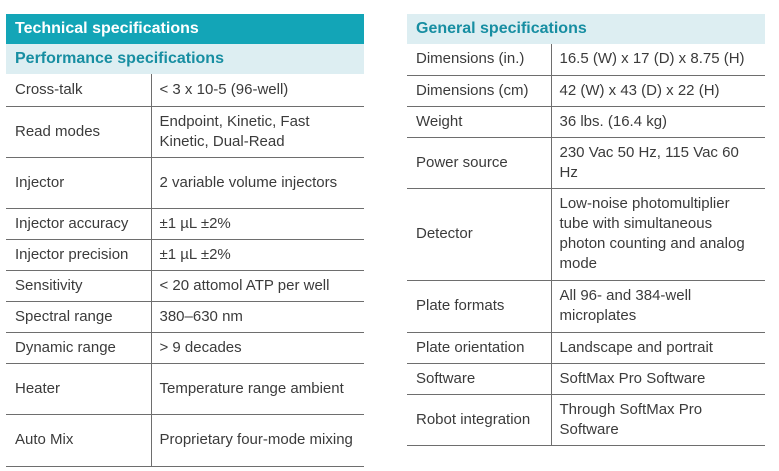 The image size is (779, 471). What do you see at coordinates (79, 132) in the screenshot?
I see `spec-label: Read modes` at bounding box center [79, 132].